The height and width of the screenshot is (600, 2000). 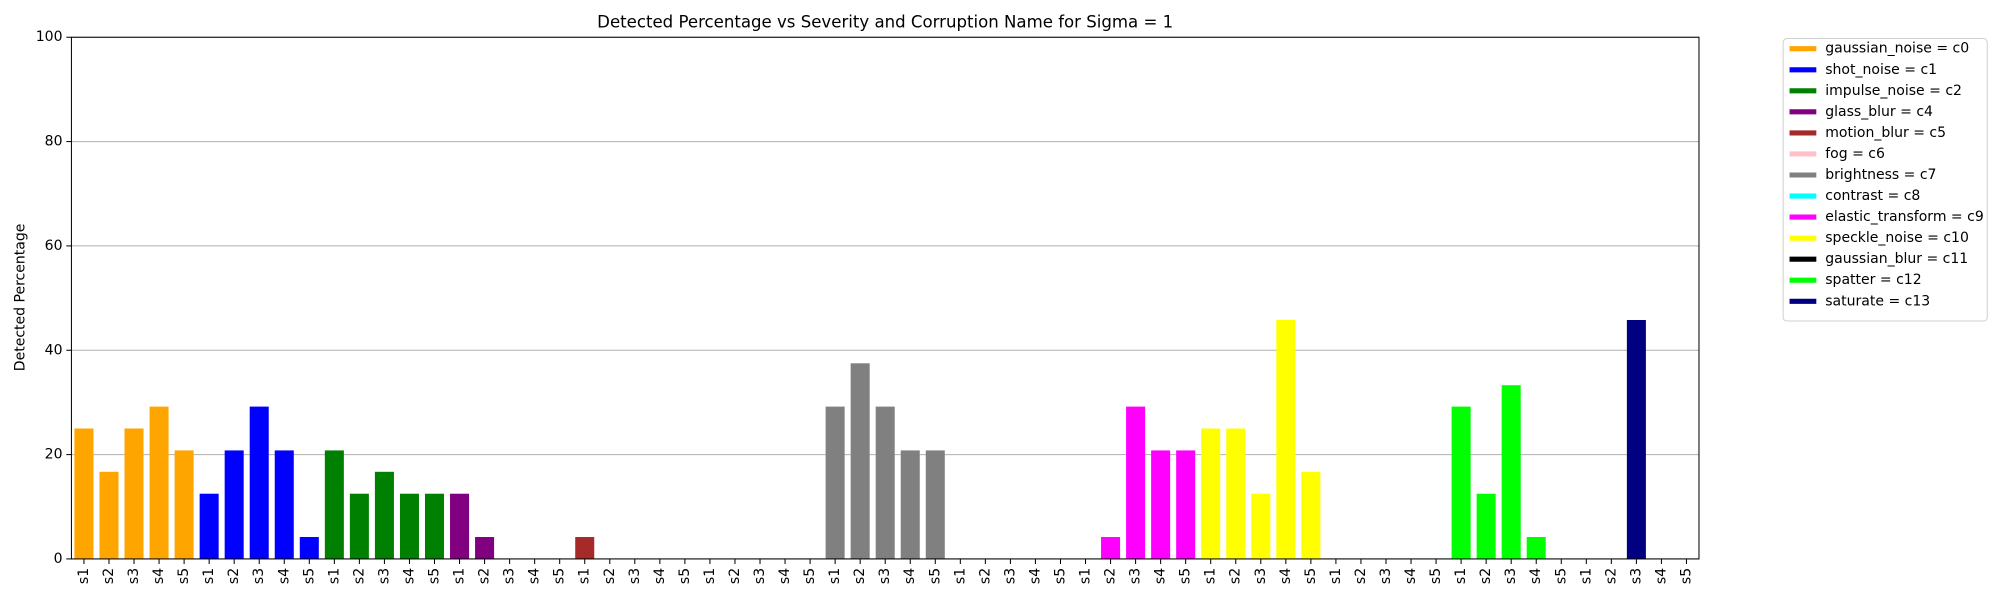 What do you see at coordinates (54, 455) in the screenshot?
I see `y-tick-label: 20` at bounding box center [54, 455].